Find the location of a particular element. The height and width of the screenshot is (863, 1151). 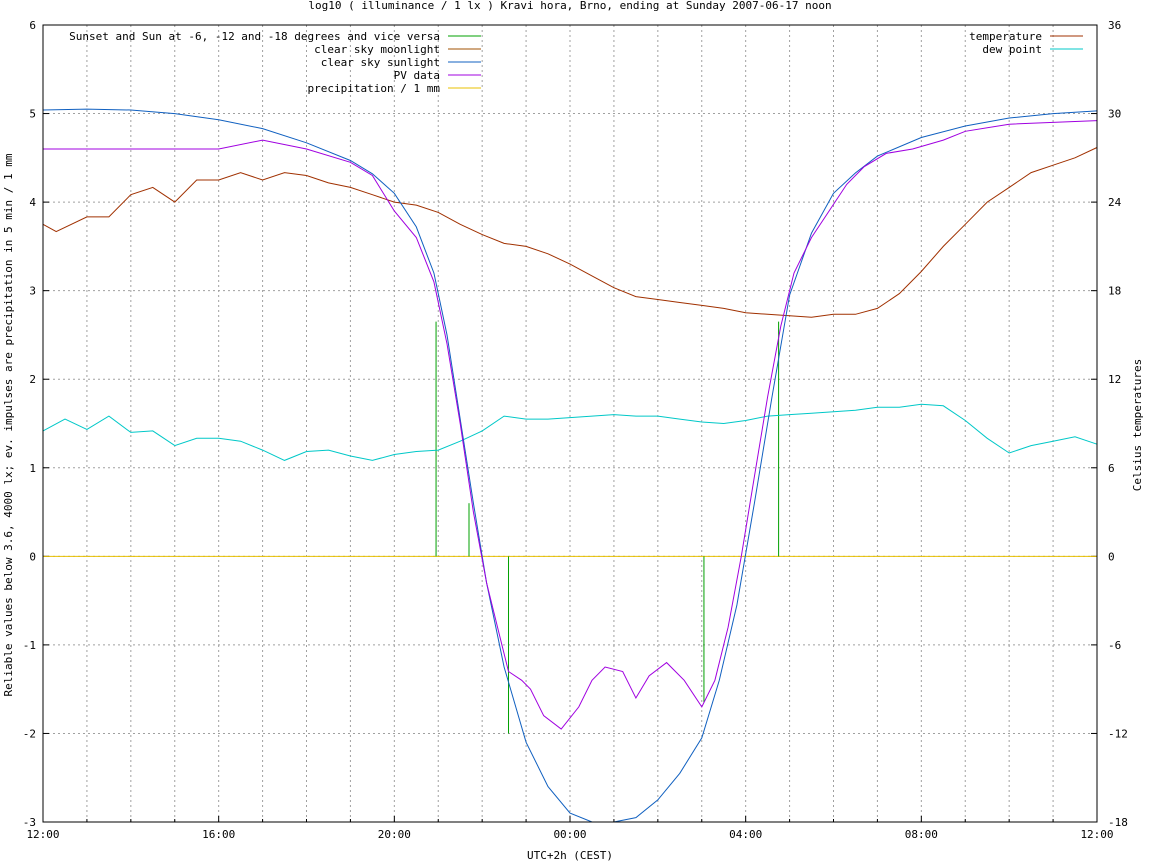

legend-label: PV data is located at coordinates (417, 75).